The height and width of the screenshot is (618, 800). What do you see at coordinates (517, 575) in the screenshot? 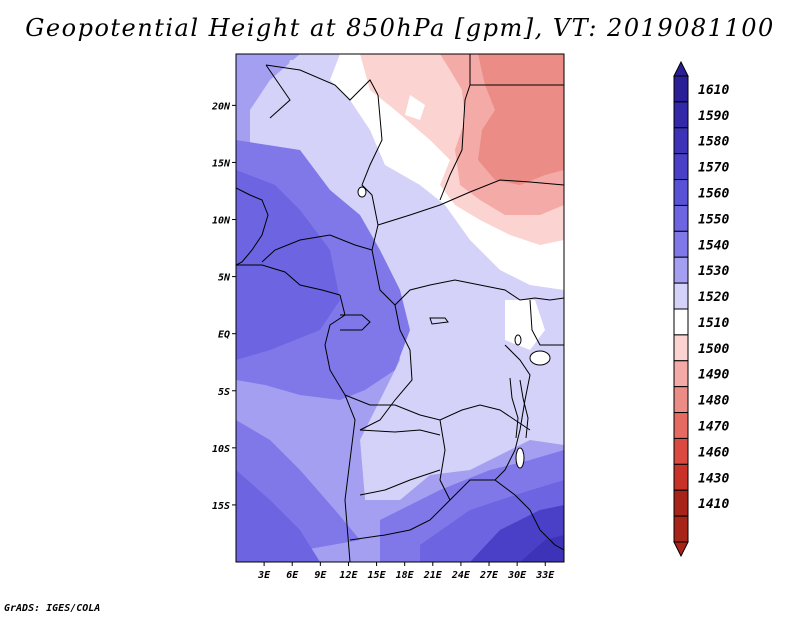
I see `lon-tick-label: 30E` at bounding box center [517, 575].